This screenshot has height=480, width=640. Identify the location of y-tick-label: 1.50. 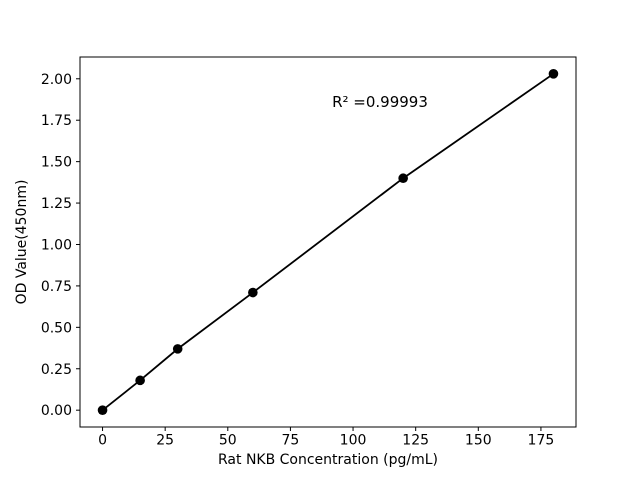
(56, 163).